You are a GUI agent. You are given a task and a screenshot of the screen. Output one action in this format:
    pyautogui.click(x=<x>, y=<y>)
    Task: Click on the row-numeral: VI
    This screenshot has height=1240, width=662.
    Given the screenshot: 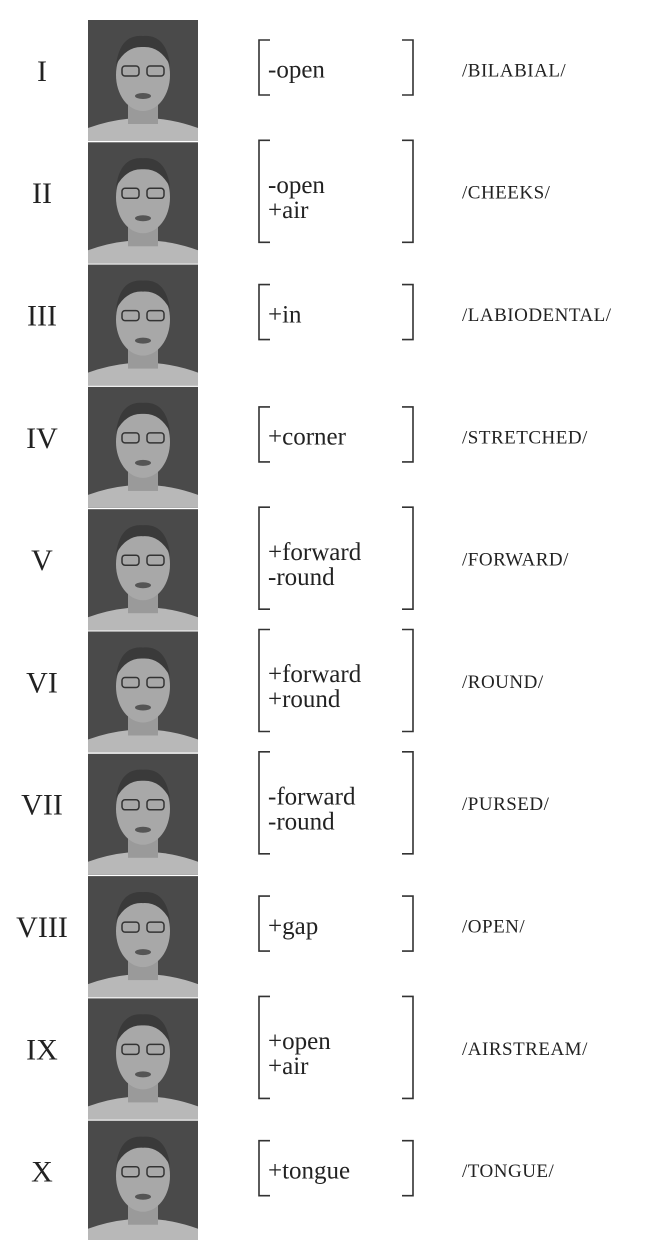 What is the action you would take?
    pyautogui.click(x=42, y=682)
    